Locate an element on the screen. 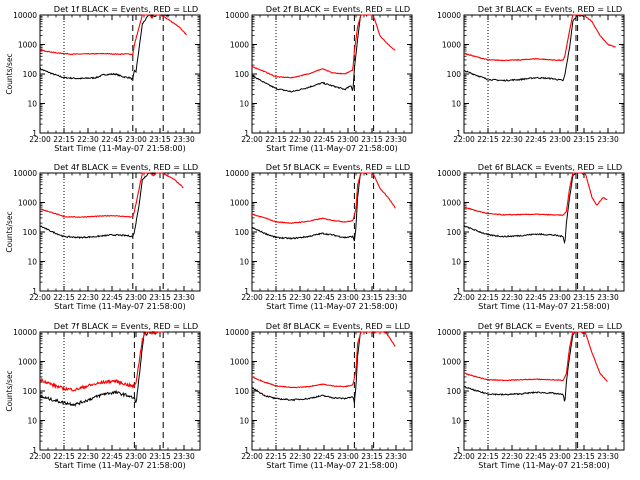 The width and height of the screenshot is (640, 480). panel-title: Det 5f BLACK = Events, RED = LLD is located at coordinates (338, 167).